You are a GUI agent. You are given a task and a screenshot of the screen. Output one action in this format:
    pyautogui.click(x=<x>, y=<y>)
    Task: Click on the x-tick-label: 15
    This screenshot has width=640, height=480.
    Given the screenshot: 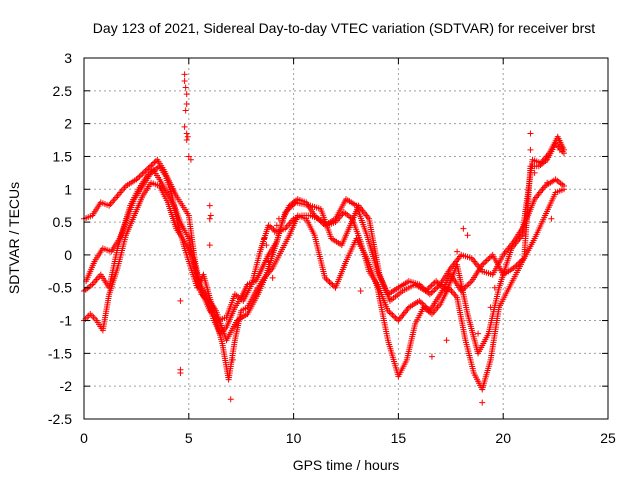 What is the action you would take?
    pyautogui.click(x=399, y=438)
    